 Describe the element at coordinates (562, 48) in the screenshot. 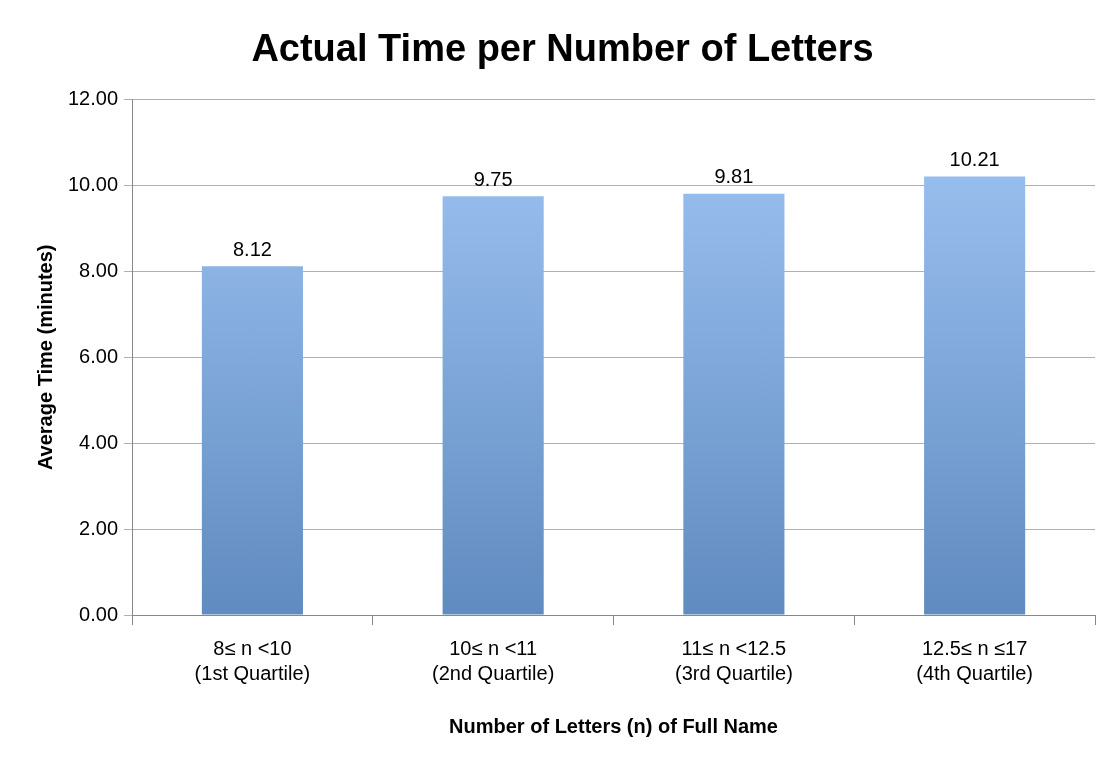

I see `chart-title: Actual Time per Number of Letters` at that location.